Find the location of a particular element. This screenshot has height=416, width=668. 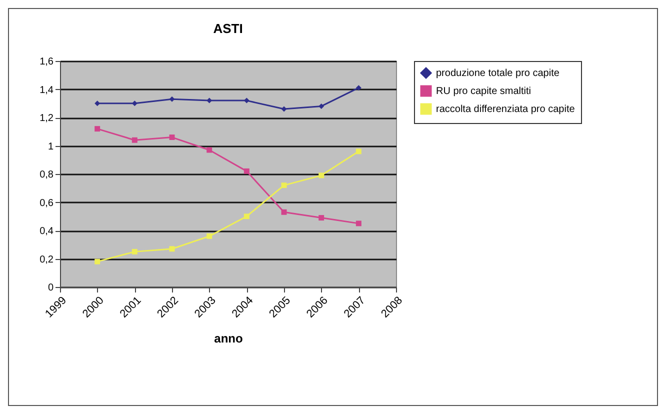

y-tick-label: 1,6 is located at coordinates (47, 62).